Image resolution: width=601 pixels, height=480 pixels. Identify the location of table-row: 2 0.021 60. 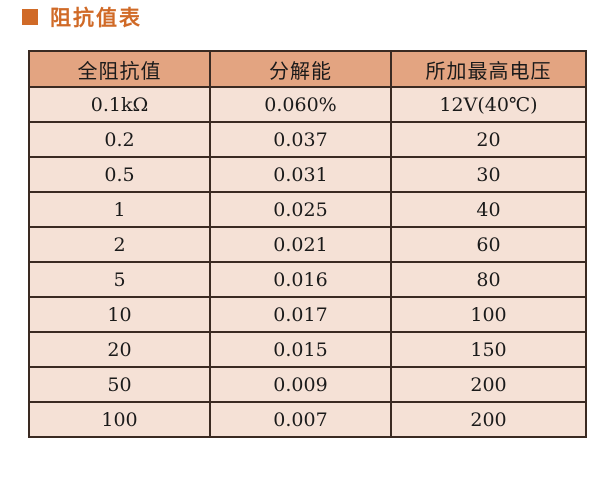
(307, 244).